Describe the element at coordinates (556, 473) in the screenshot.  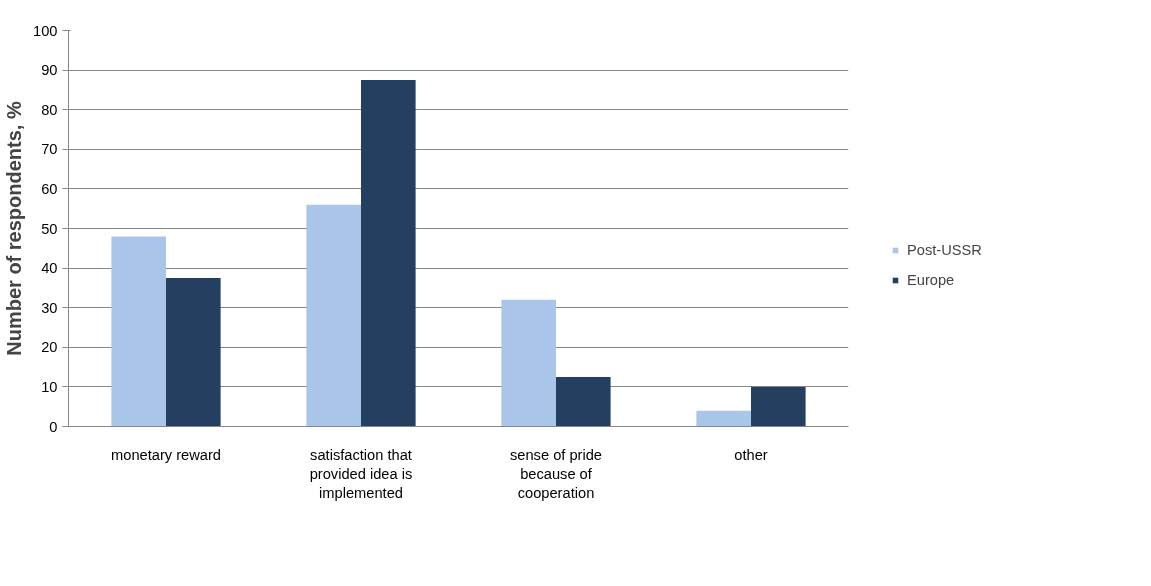
I see `x-tick-label: sense of pride because of cooperation` at that location.